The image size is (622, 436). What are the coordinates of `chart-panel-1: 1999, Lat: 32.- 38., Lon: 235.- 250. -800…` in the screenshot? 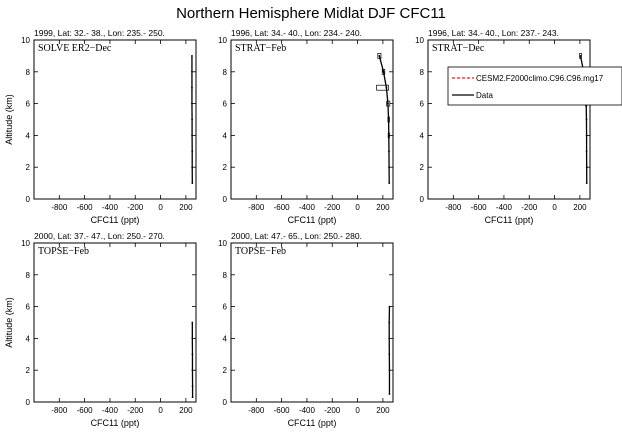 It's located at (100, 126).